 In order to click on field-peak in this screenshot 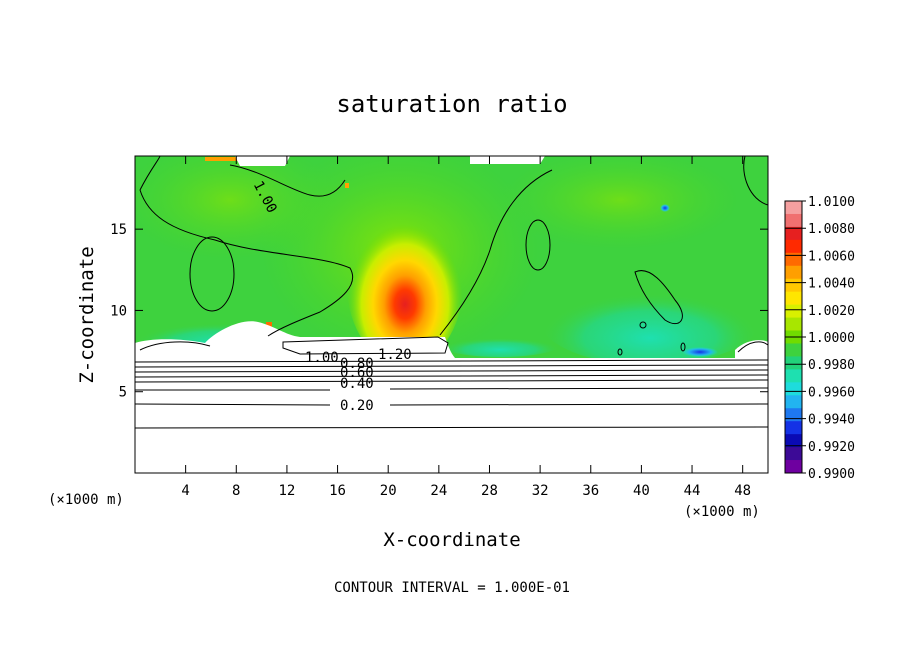, I will do `click(405, 285)`.